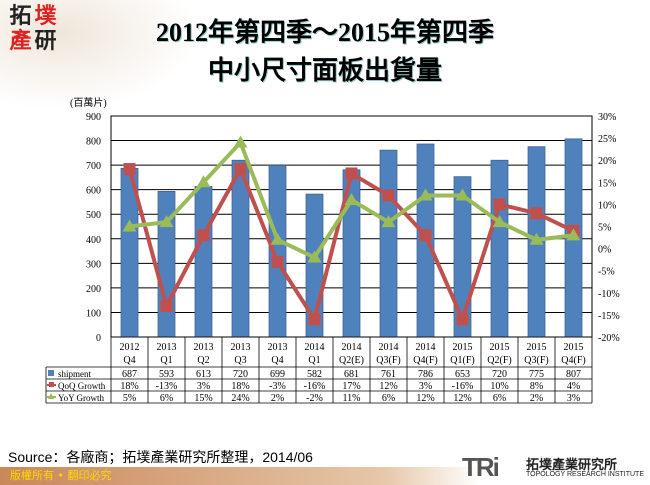  Describe the element at coordinates (481, 467) in the screenshot. I see `tri-logo-mark: TRi` at that location.